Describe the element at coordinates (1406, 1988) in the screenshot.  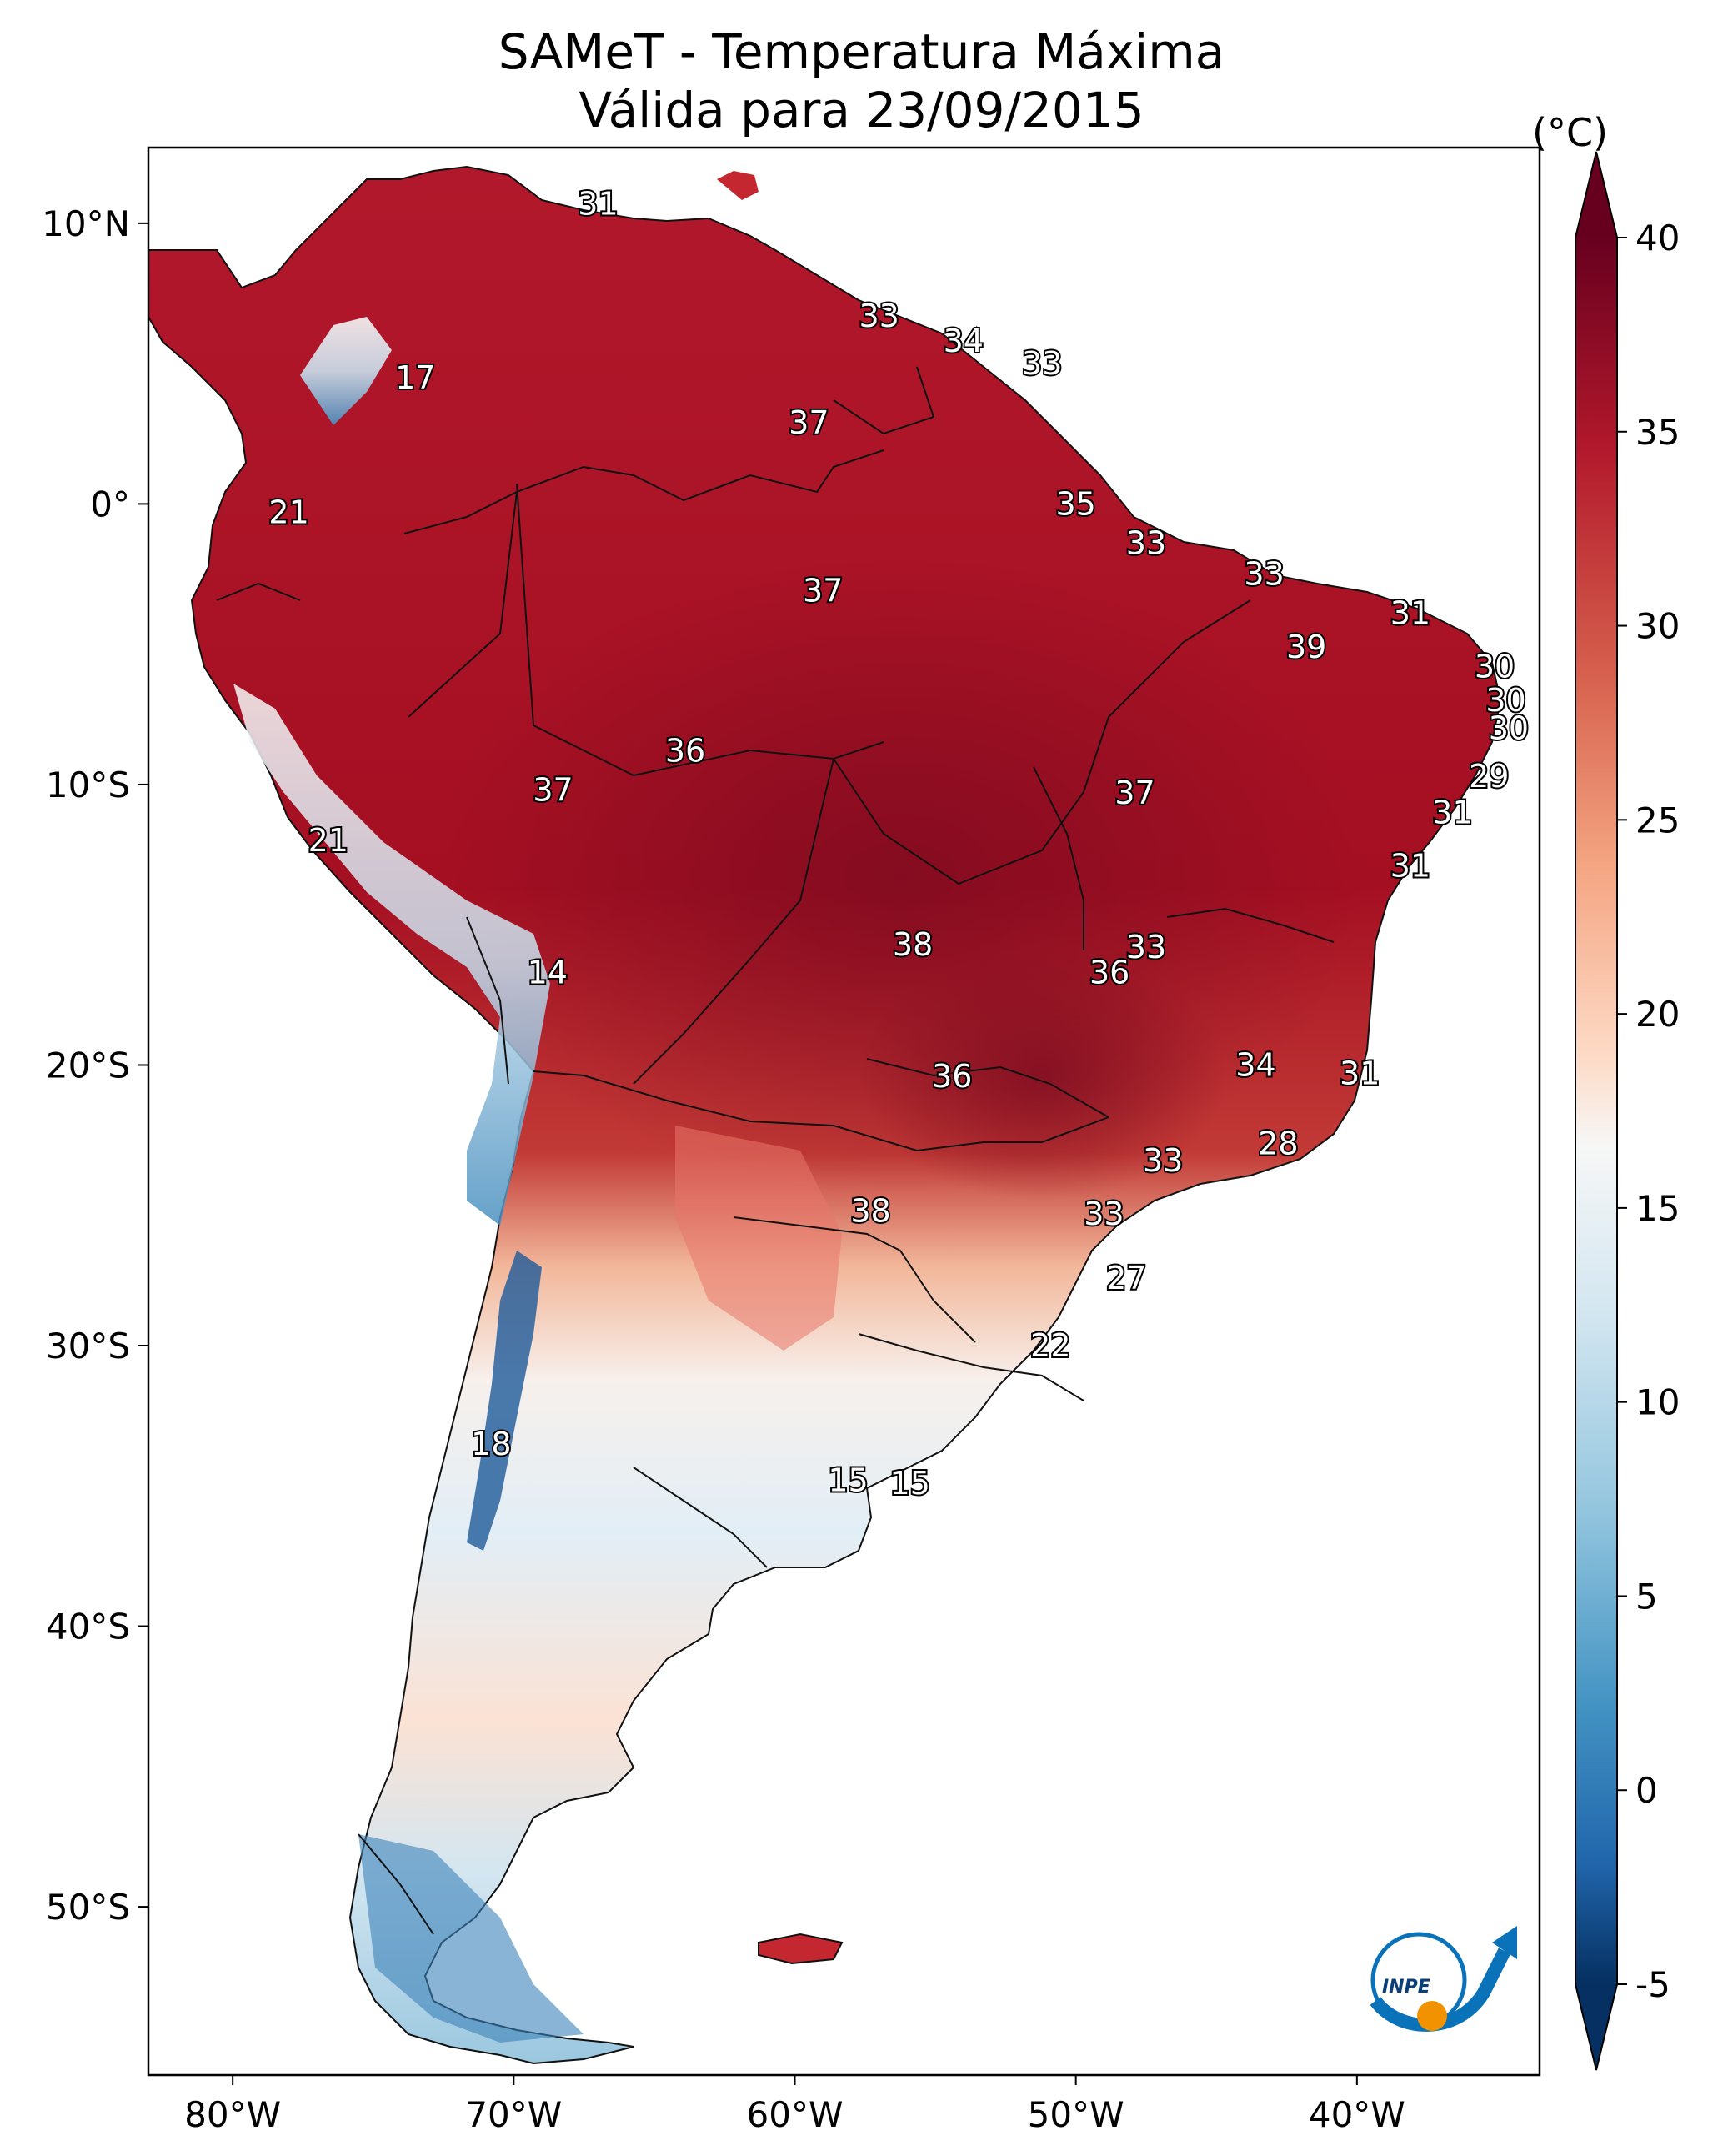
I see `inpe-logo-text: INPE` at that location.